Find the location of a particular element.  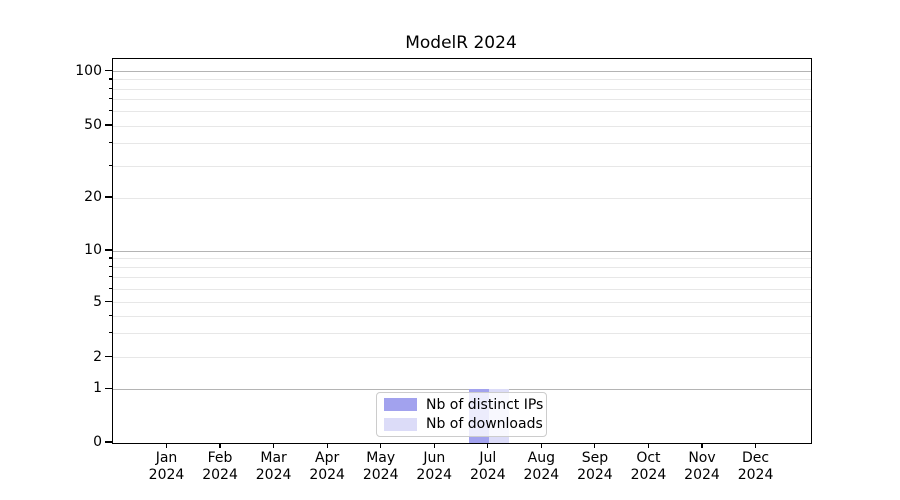

x-tick-label-may: May 2024 is located at coordinates (381, 467).